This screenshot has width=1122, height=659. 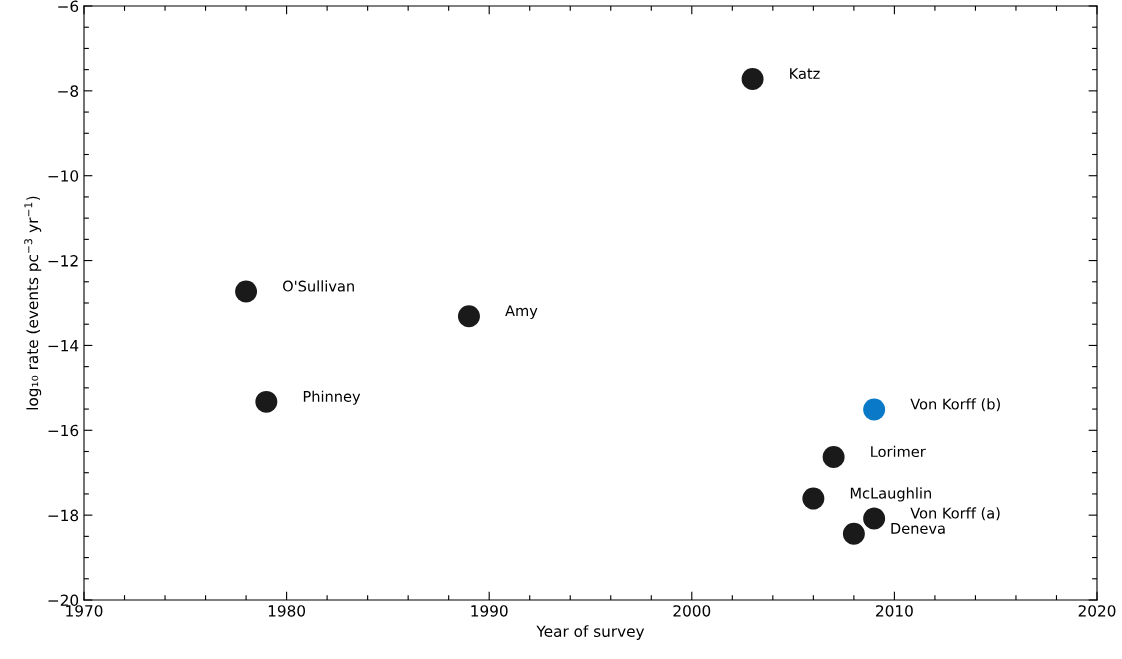 I want to click on x-tick-label: 2010, so click(x=894, y=611).